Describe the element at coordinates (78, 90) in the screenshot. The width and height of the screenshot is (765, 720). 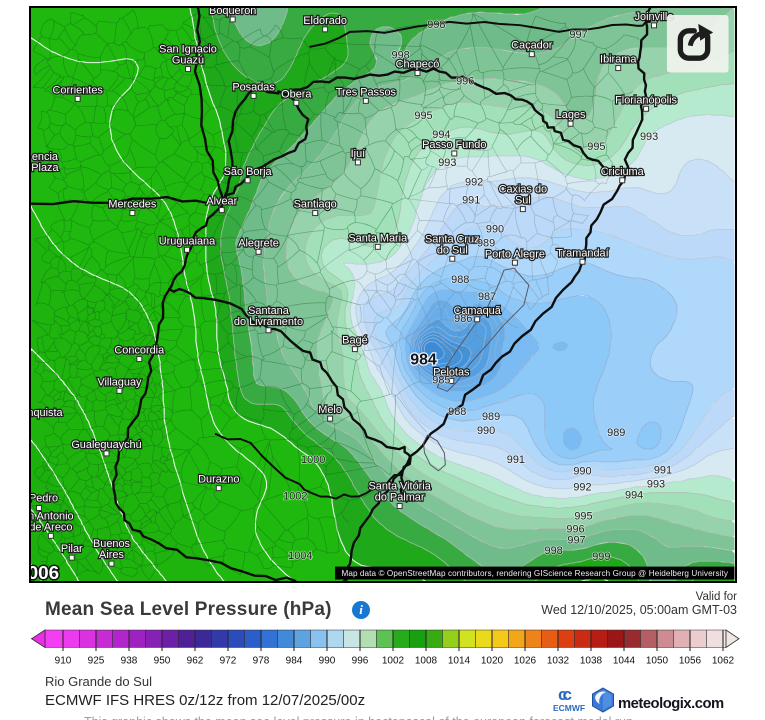
I see `svg-text: Corrientes` at that location.